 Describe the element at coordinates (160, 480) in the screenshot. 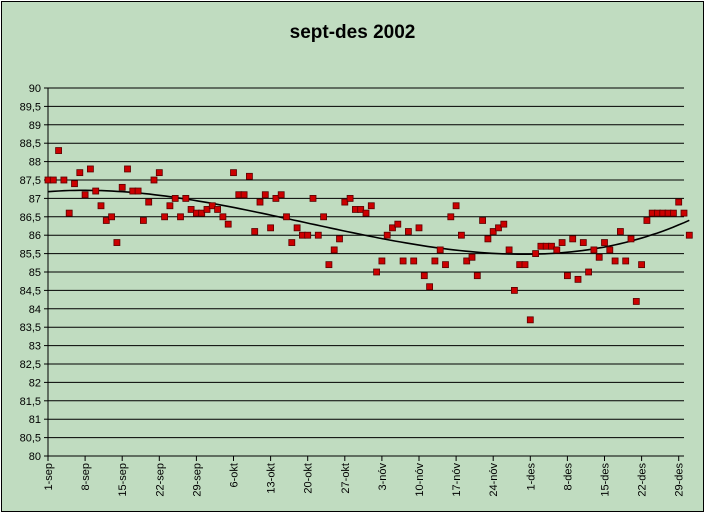

I see `x-tick-label: 22-sep` at that location.